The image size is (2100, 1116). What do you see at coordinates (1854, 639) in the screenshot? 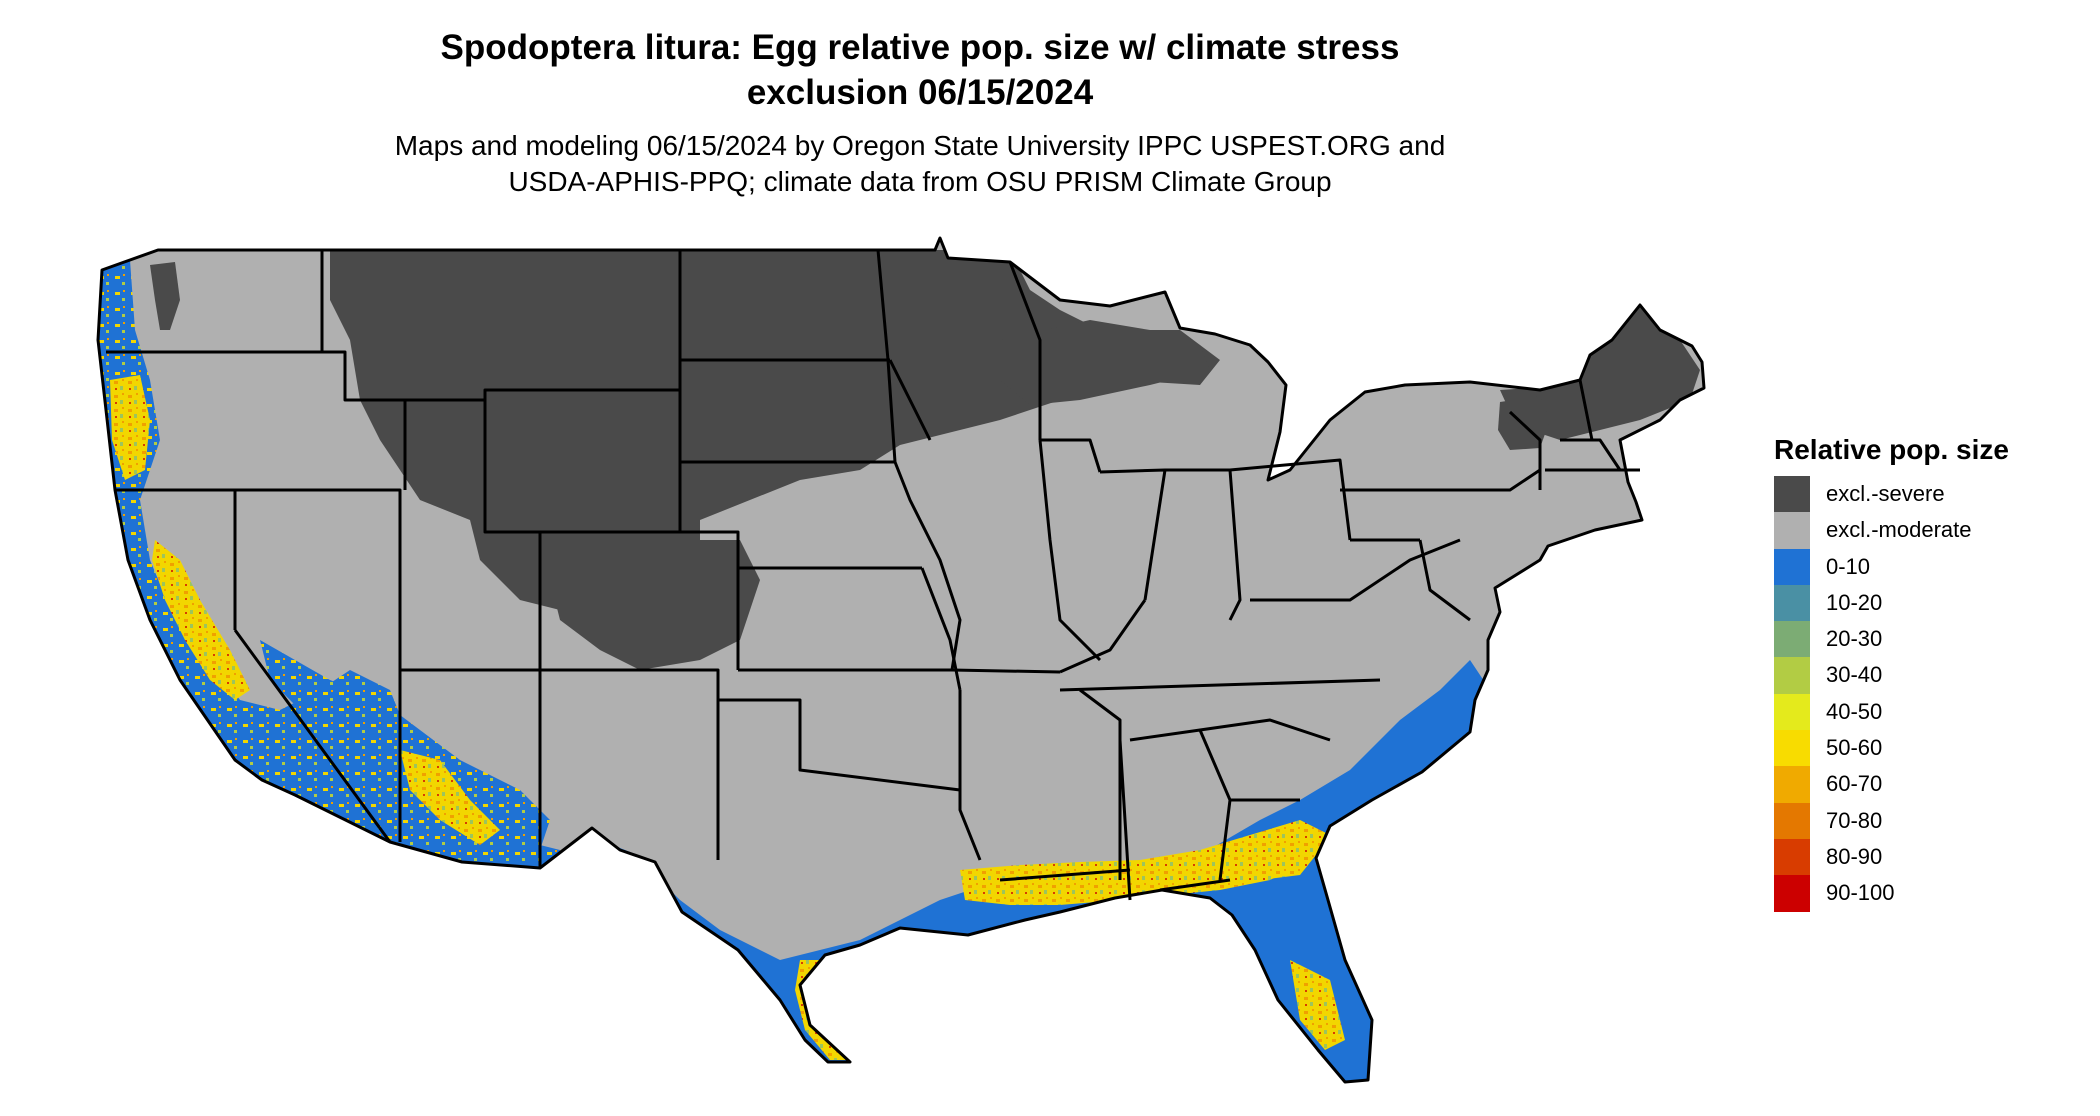
I see `legend-label: 20-30` at bounding box center [1854, 639].